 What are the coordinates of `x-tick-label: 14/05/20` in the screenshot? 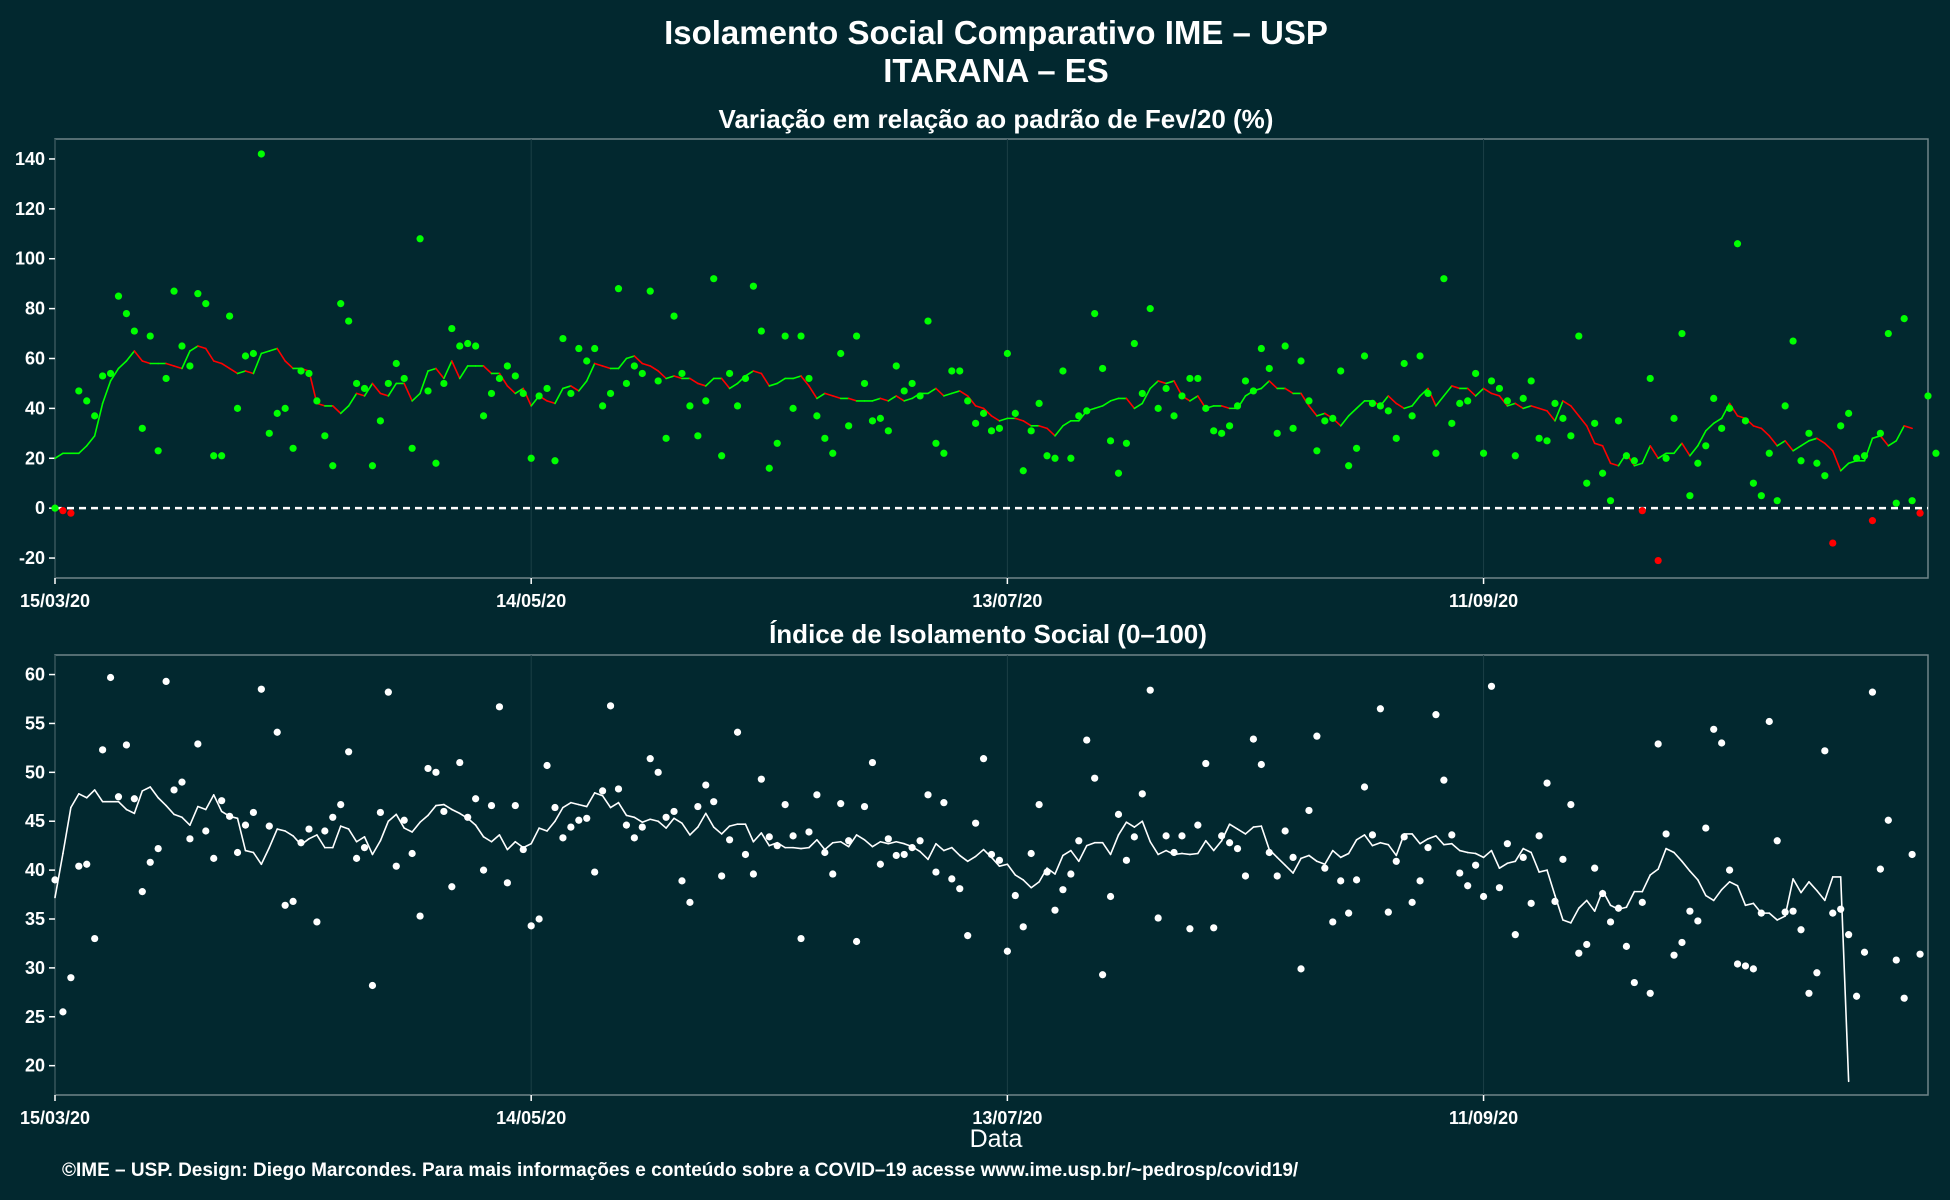 It's located at (531, 601).